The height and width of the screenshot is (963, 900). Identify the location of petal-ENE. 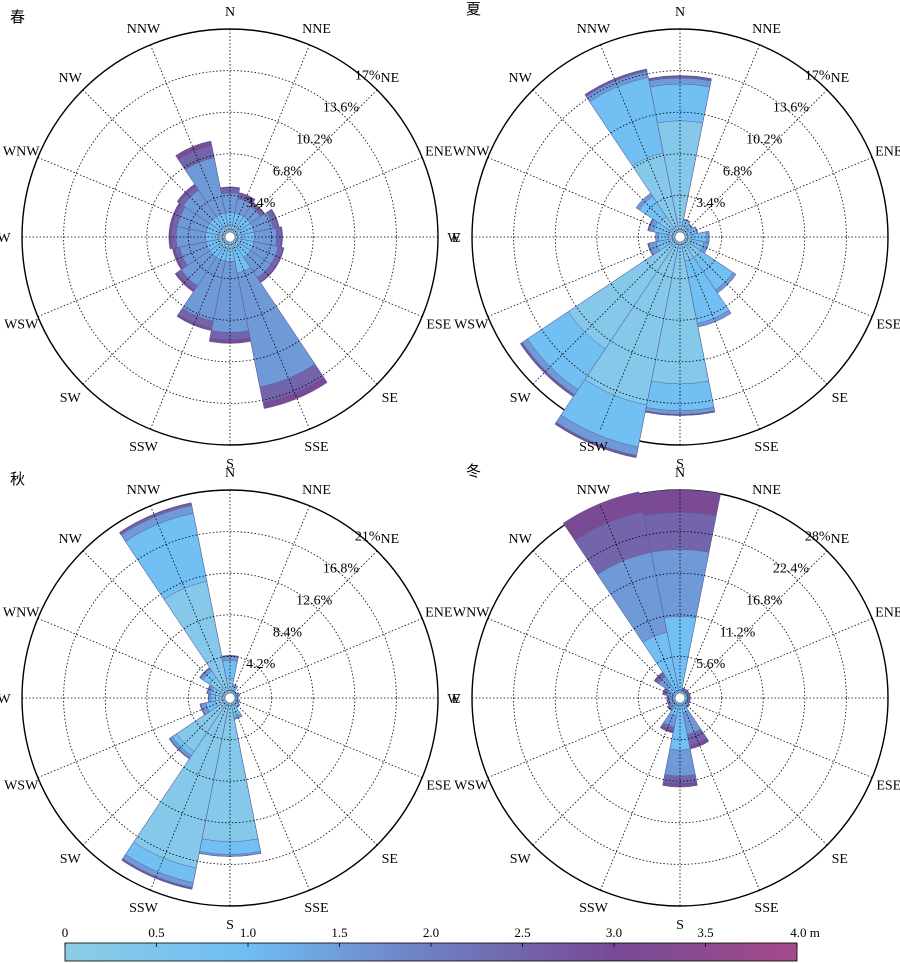
(254, 223).